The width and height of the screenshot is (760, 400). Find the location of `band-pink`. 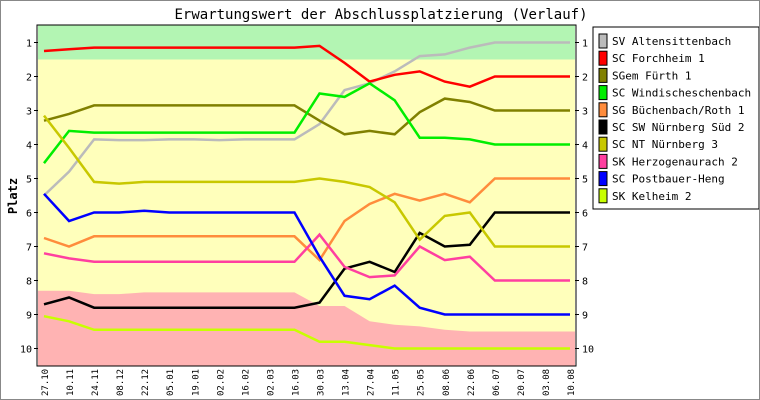

band-pink is located at coordinates (306, 328).